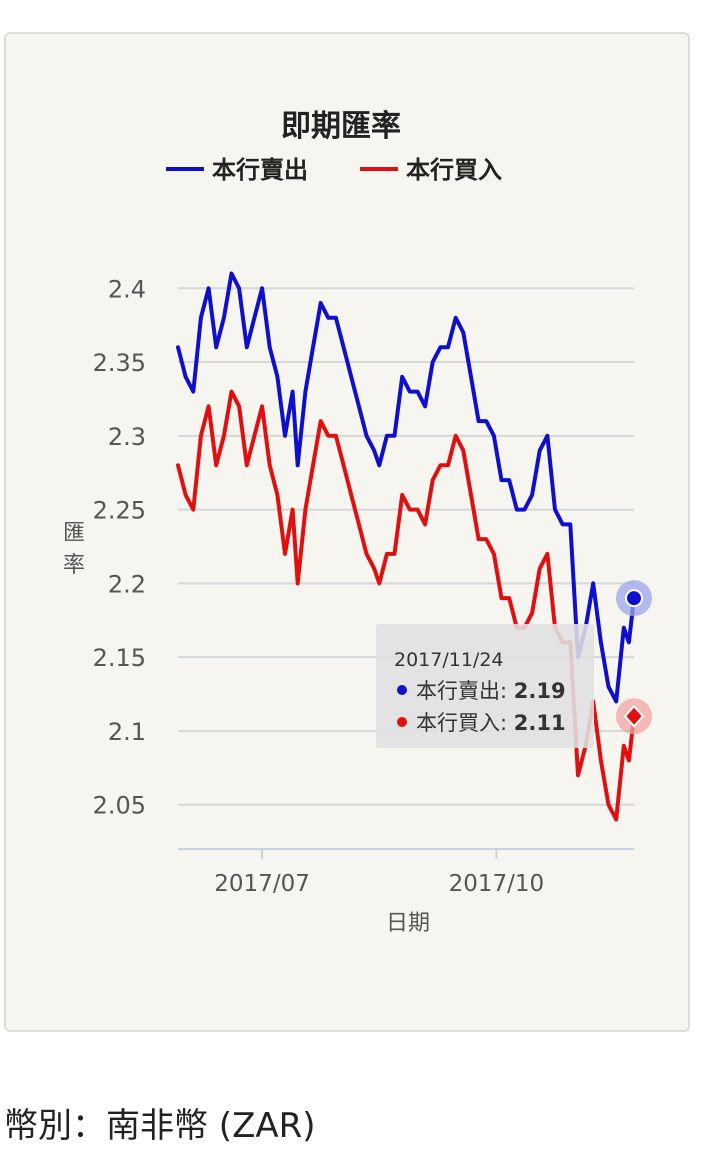 This screenshot has width=720, height=1150. What do you see at coordinates (465, 723) in the screenshot?
I see `tooltip-label-buy: 本行買入:` at bounding box center [465, 723].